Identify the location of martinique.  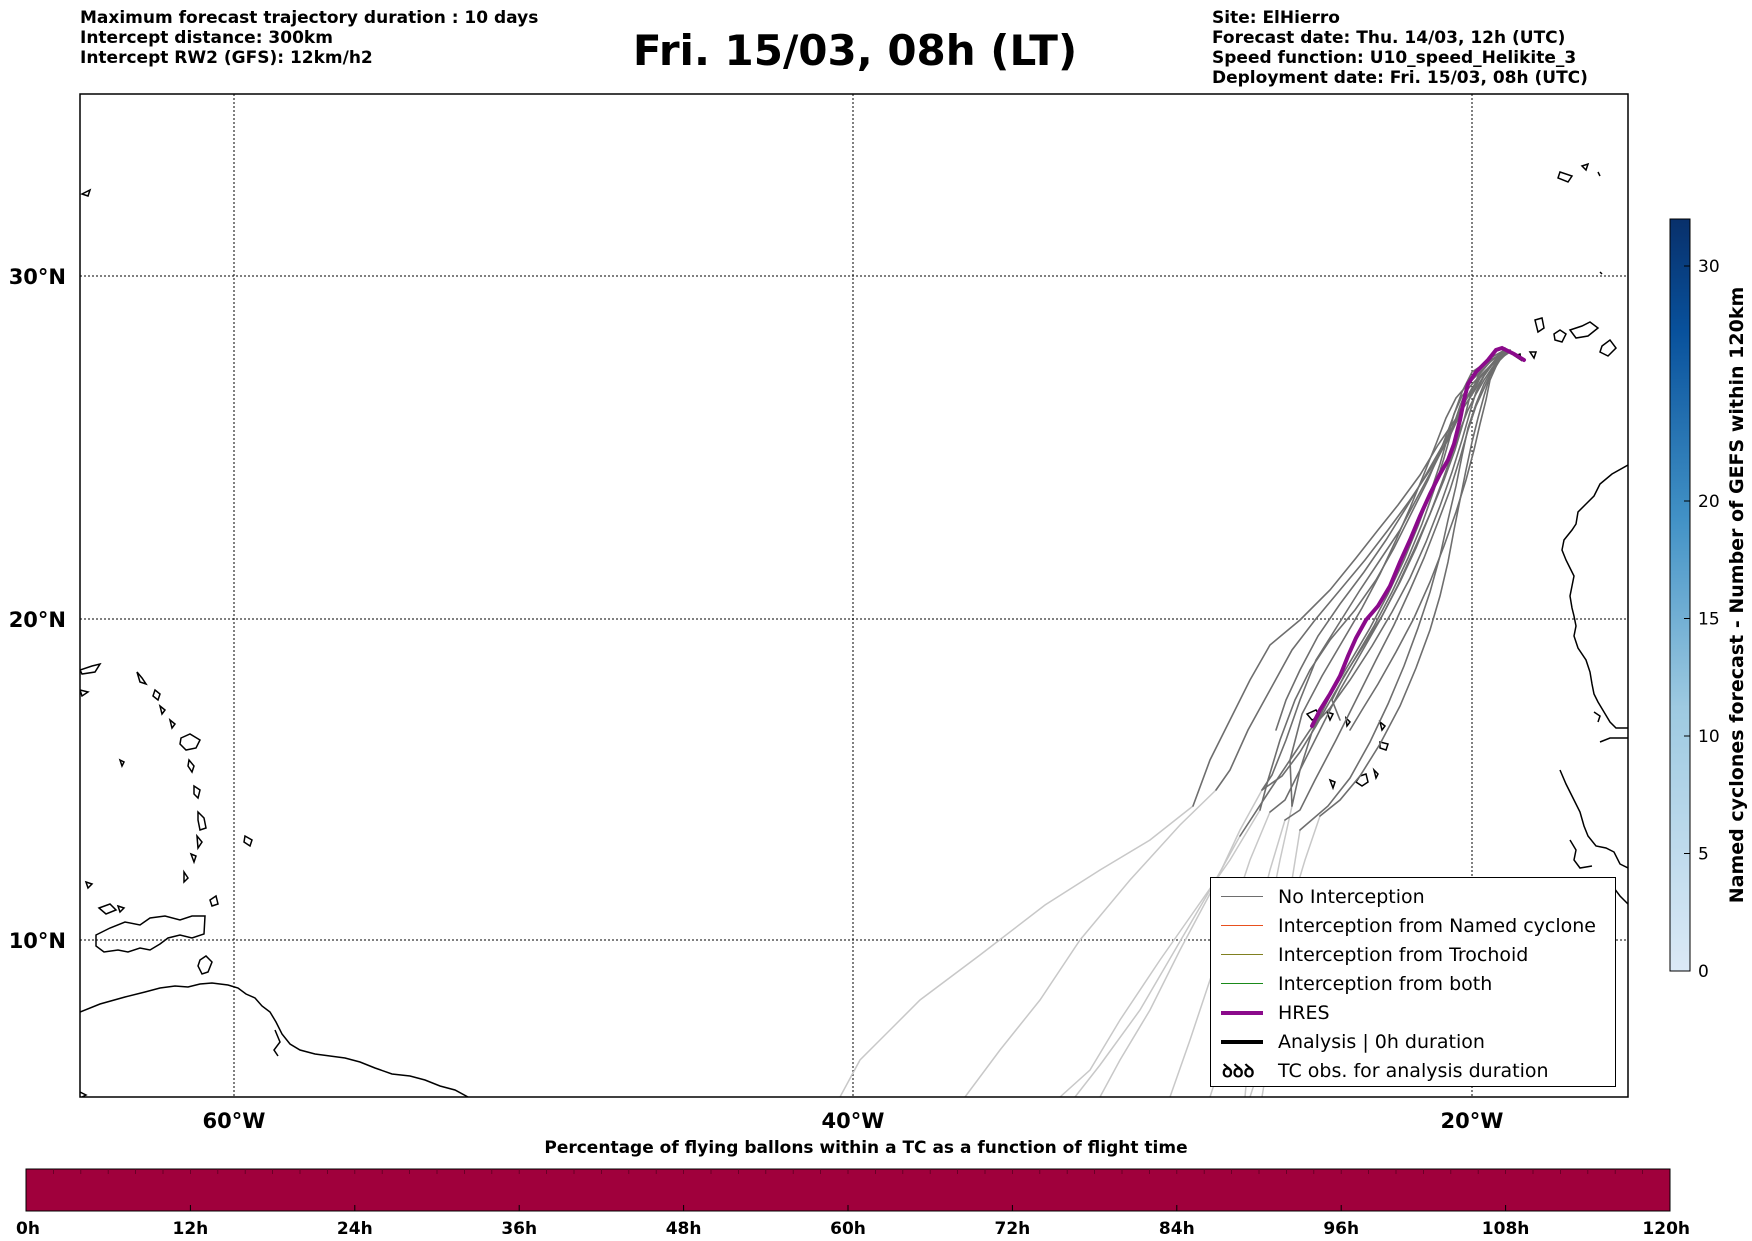
(202, 820).